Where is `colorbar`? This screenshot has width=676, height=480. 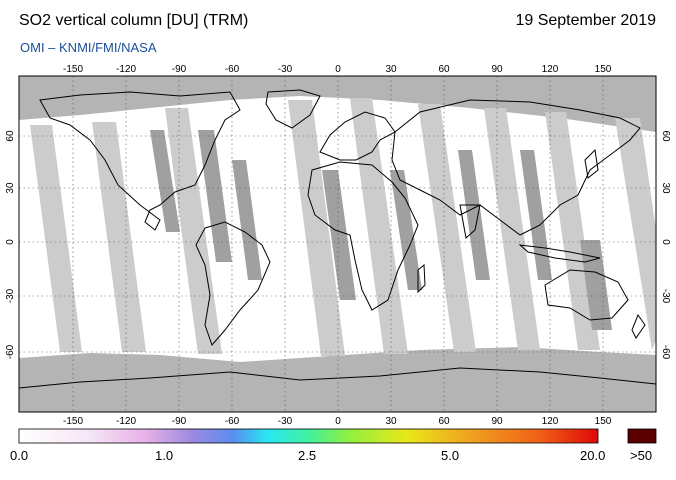
colorbar is located at coordinates (308, 436).